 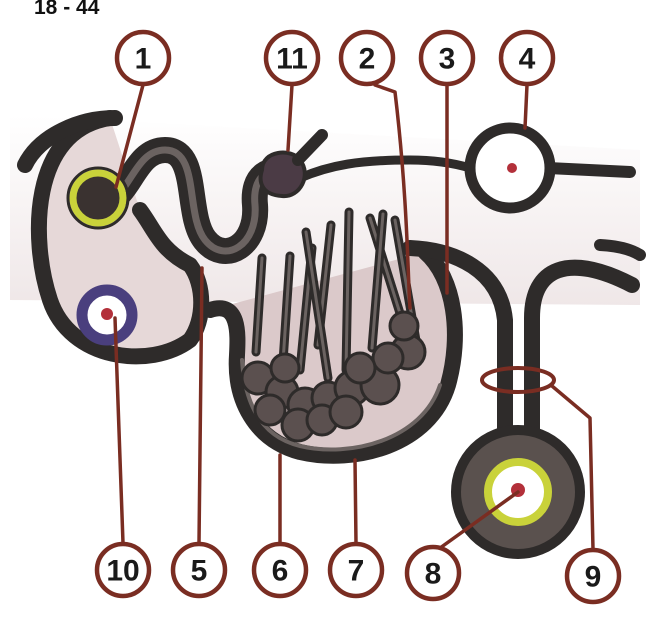 I want to click on label-marker-3: 3, so click(x=447, y=58).